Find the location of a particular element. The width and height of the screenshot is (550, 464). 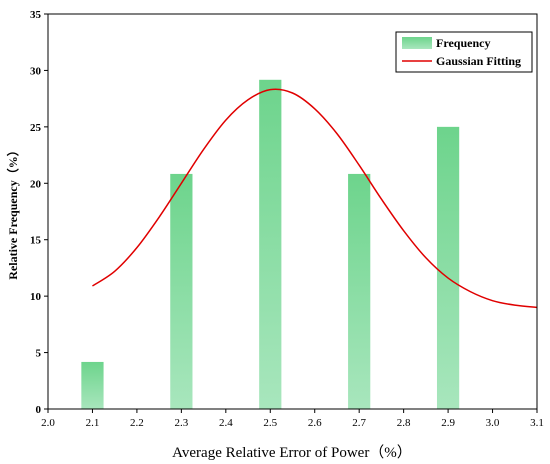

x-axis-title: Average Relative Error of Power（%） is located at coordinates (292, 452).